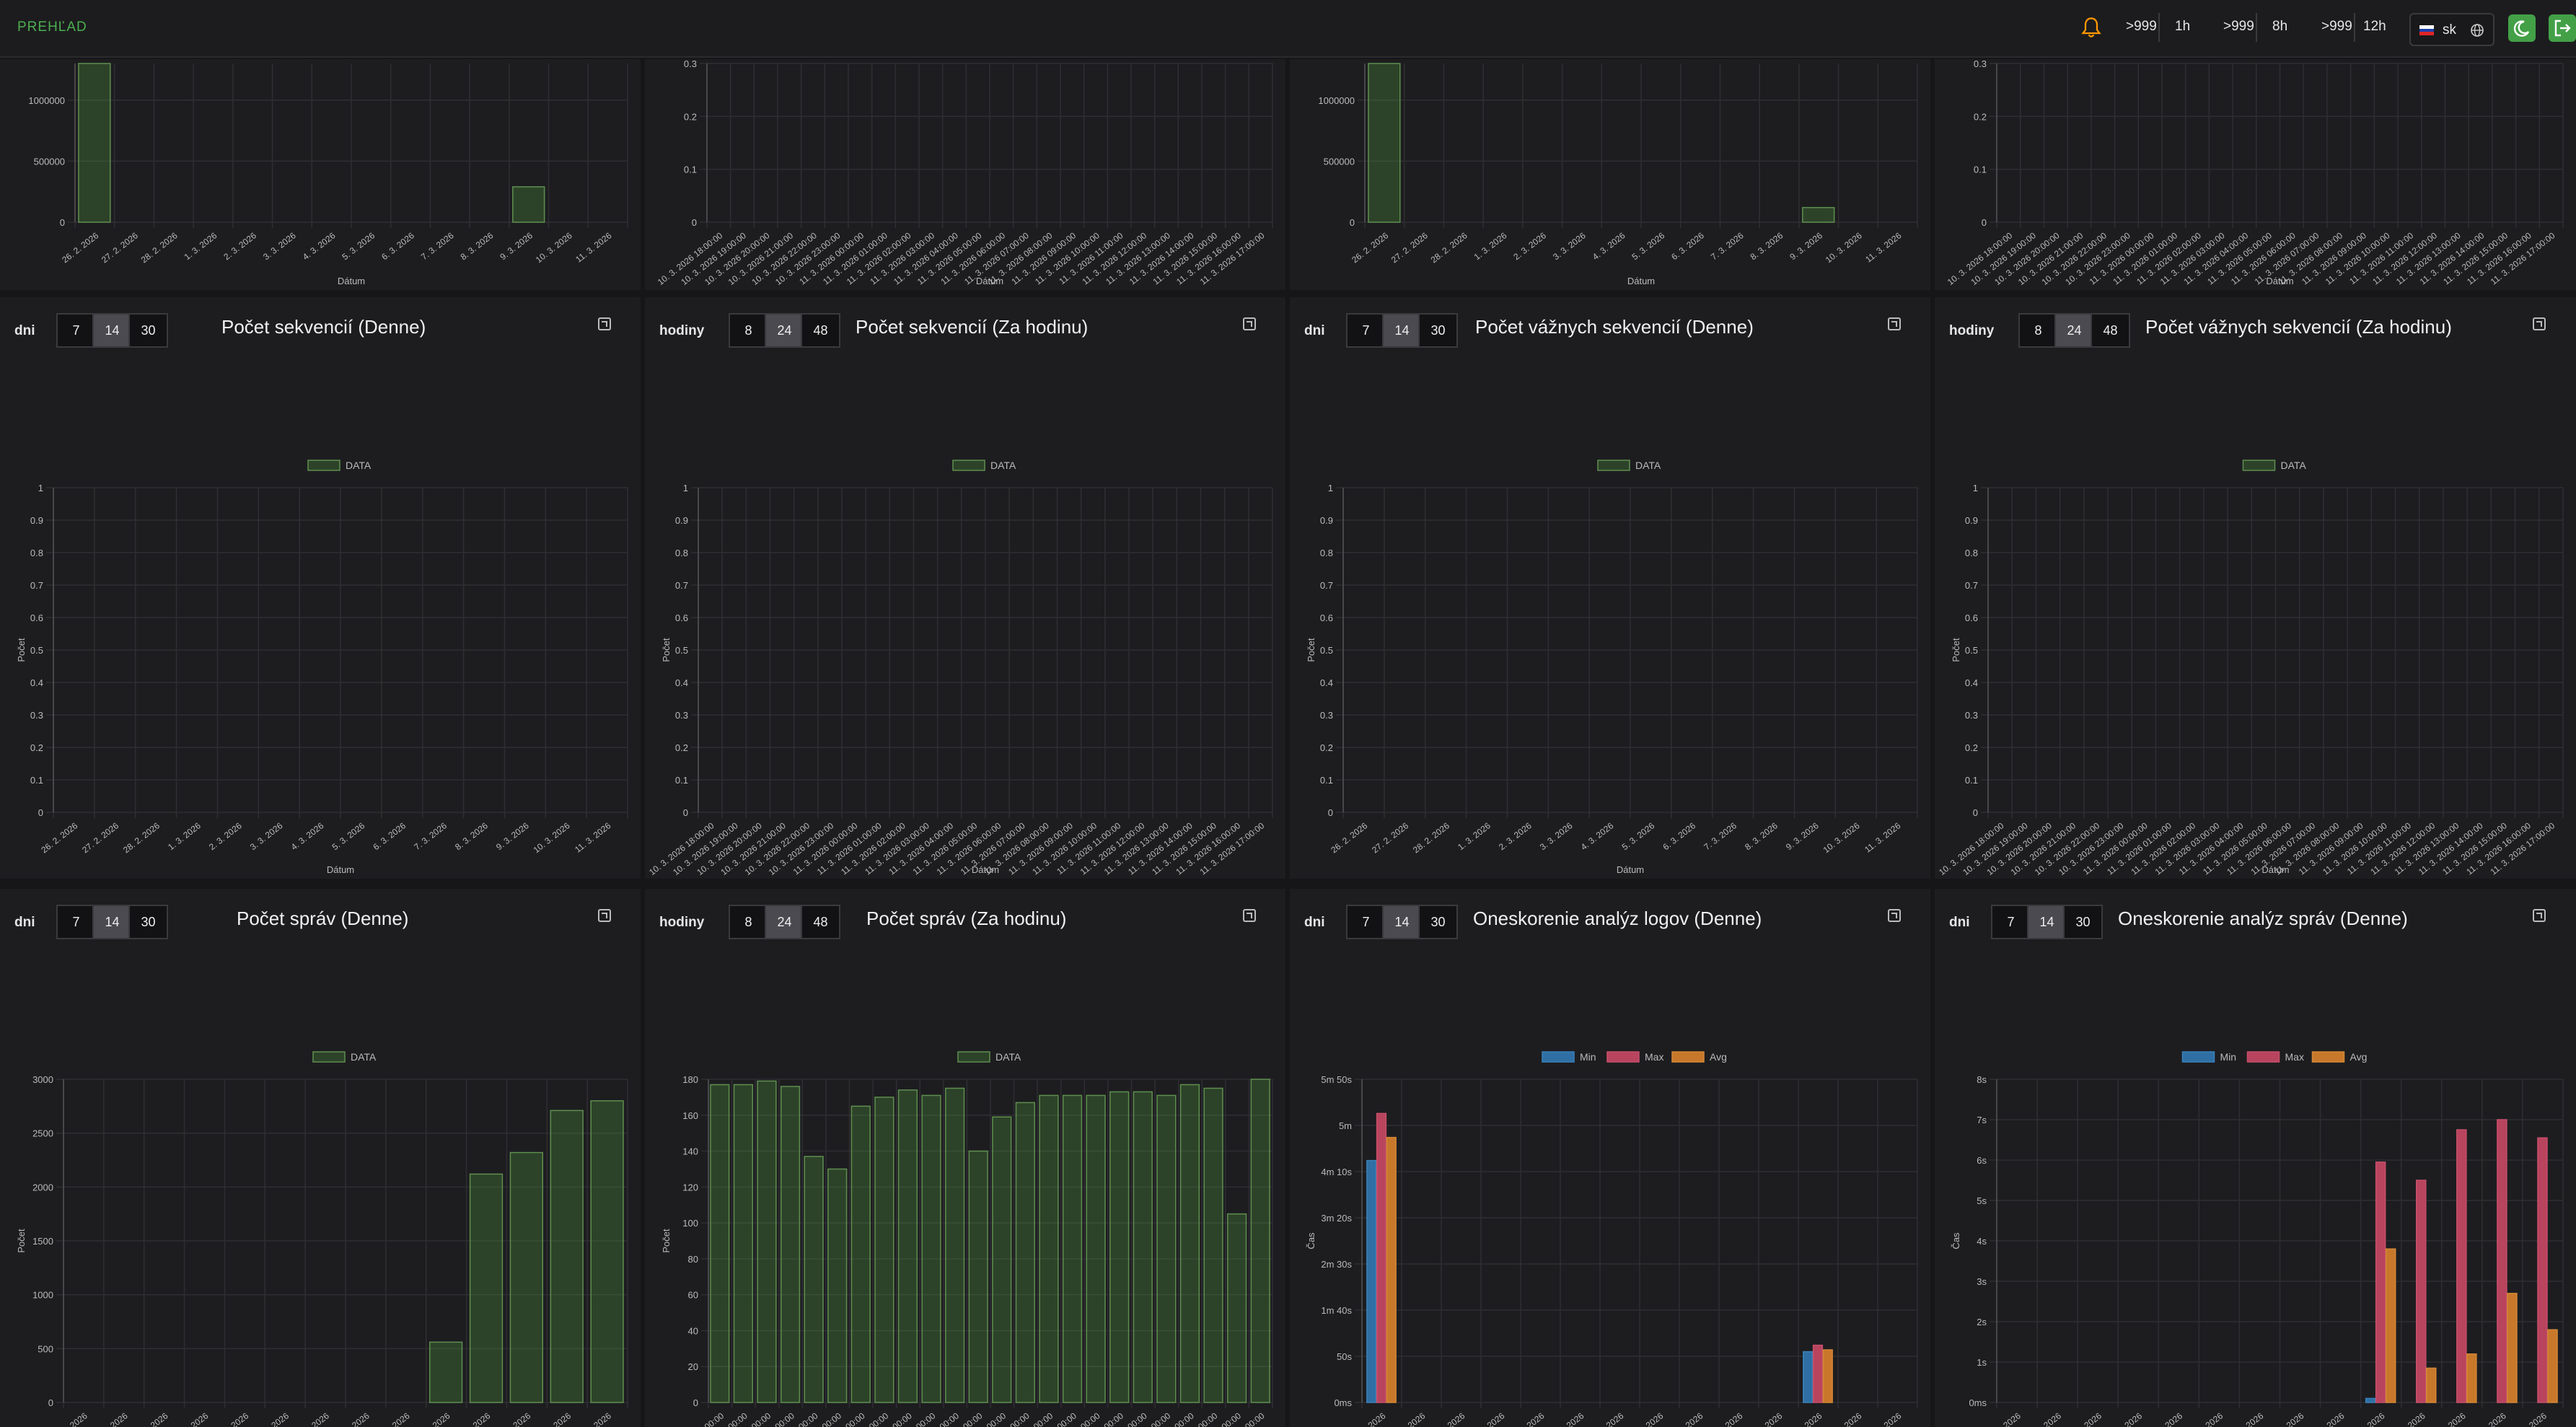 Image resolution: width=2576 pixels, height=1427 pixels. What do you see at coordinates (2522, 28) in the screenshot?
I see `theme-toggle-button` at bounding box center [2522, 28].